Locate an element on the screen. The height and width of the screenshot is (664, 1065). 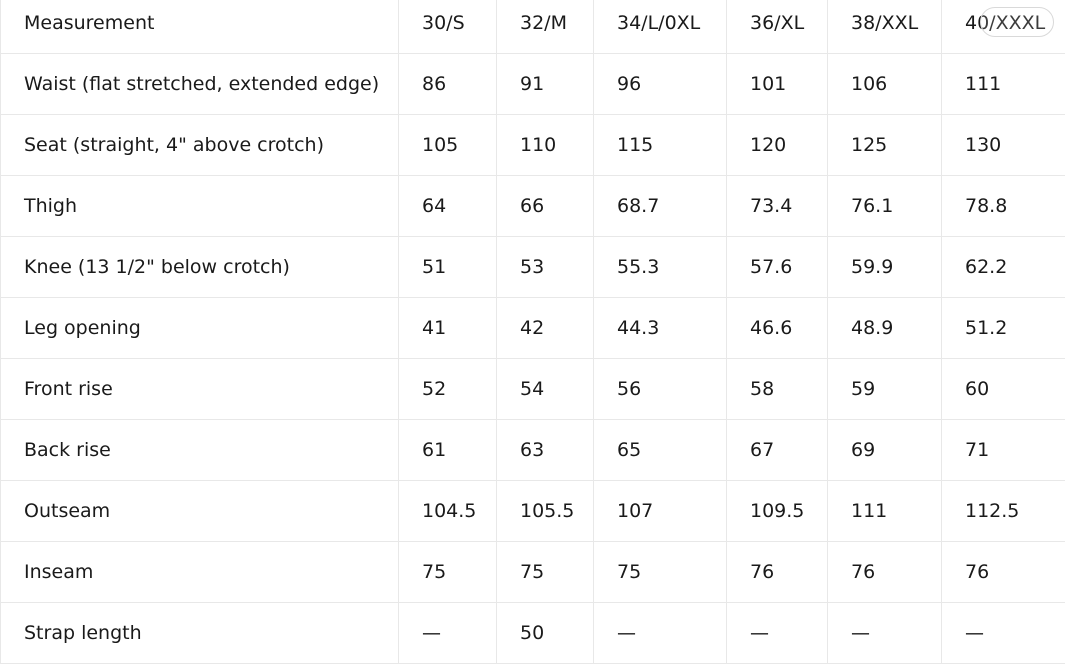
measurement-label-cell: Knee (13 1/2" below crotch) is located at coordinates (200, 267).